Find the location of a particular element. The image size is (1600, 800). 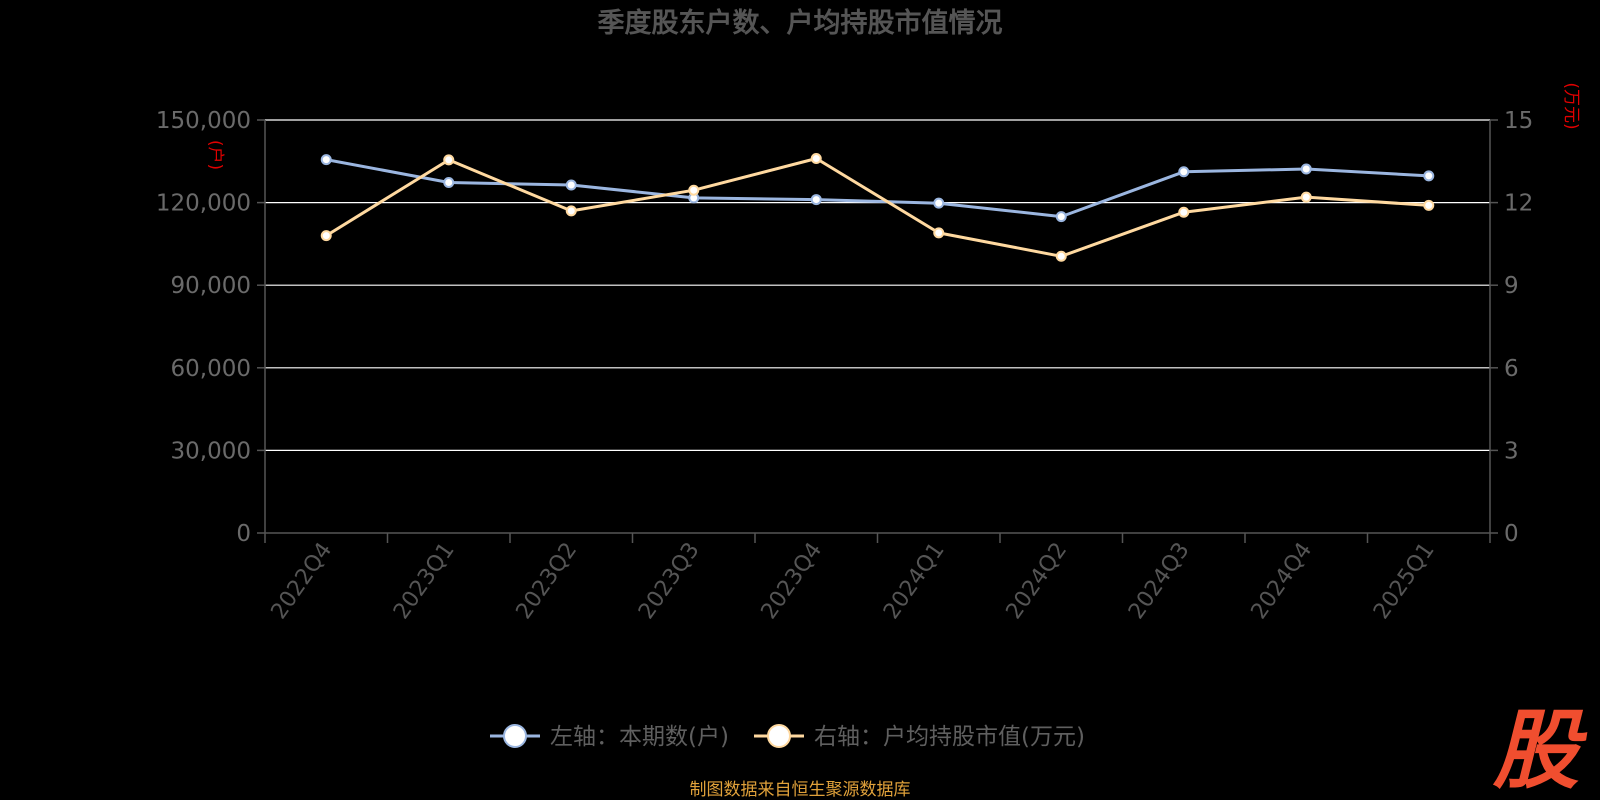

data-point-right-2023Q3 is located at coordinates (694, 190).